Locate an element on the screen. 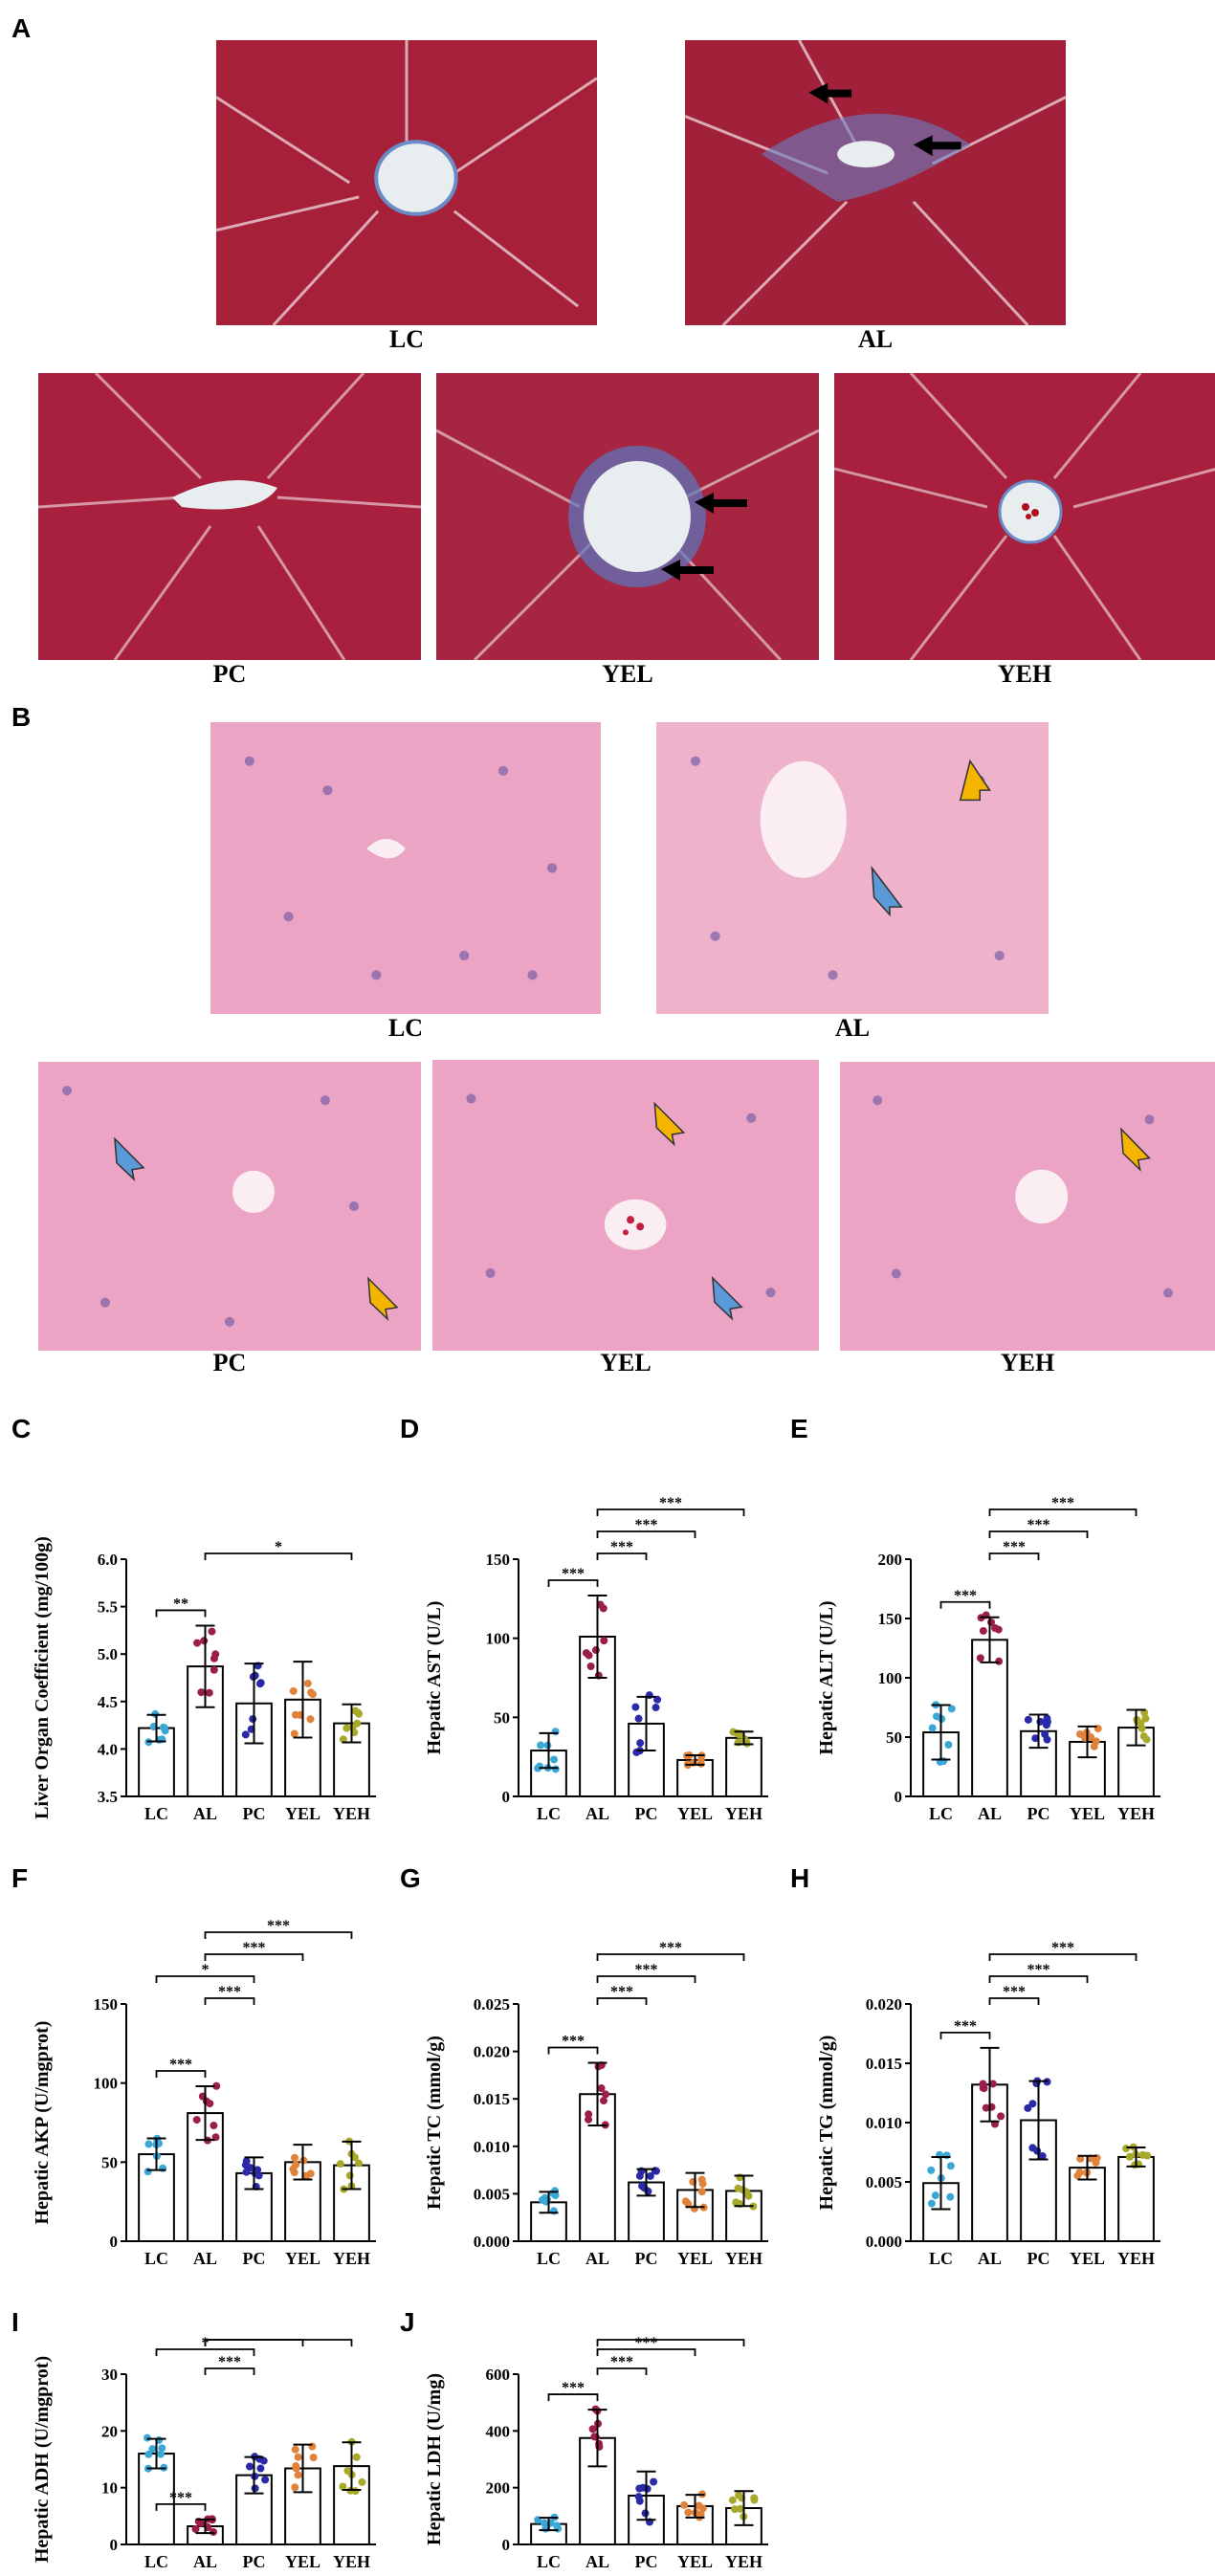 The image size is (1215, 2576). caption-b-pc: PC is located at coordinates (229, 1362).